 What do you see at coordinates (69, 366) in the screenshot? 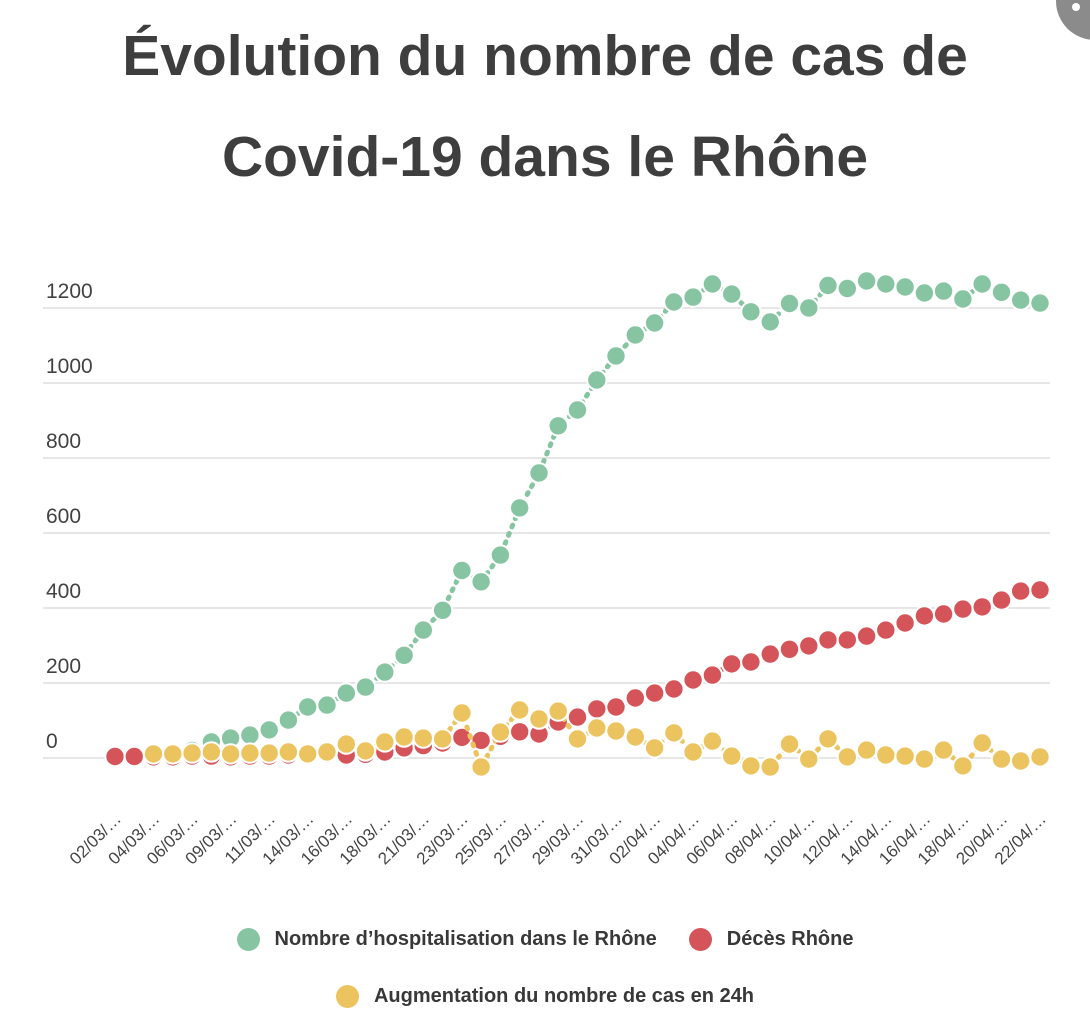
I see `y-tick-label: 1000` at bounding box center [69, 366].